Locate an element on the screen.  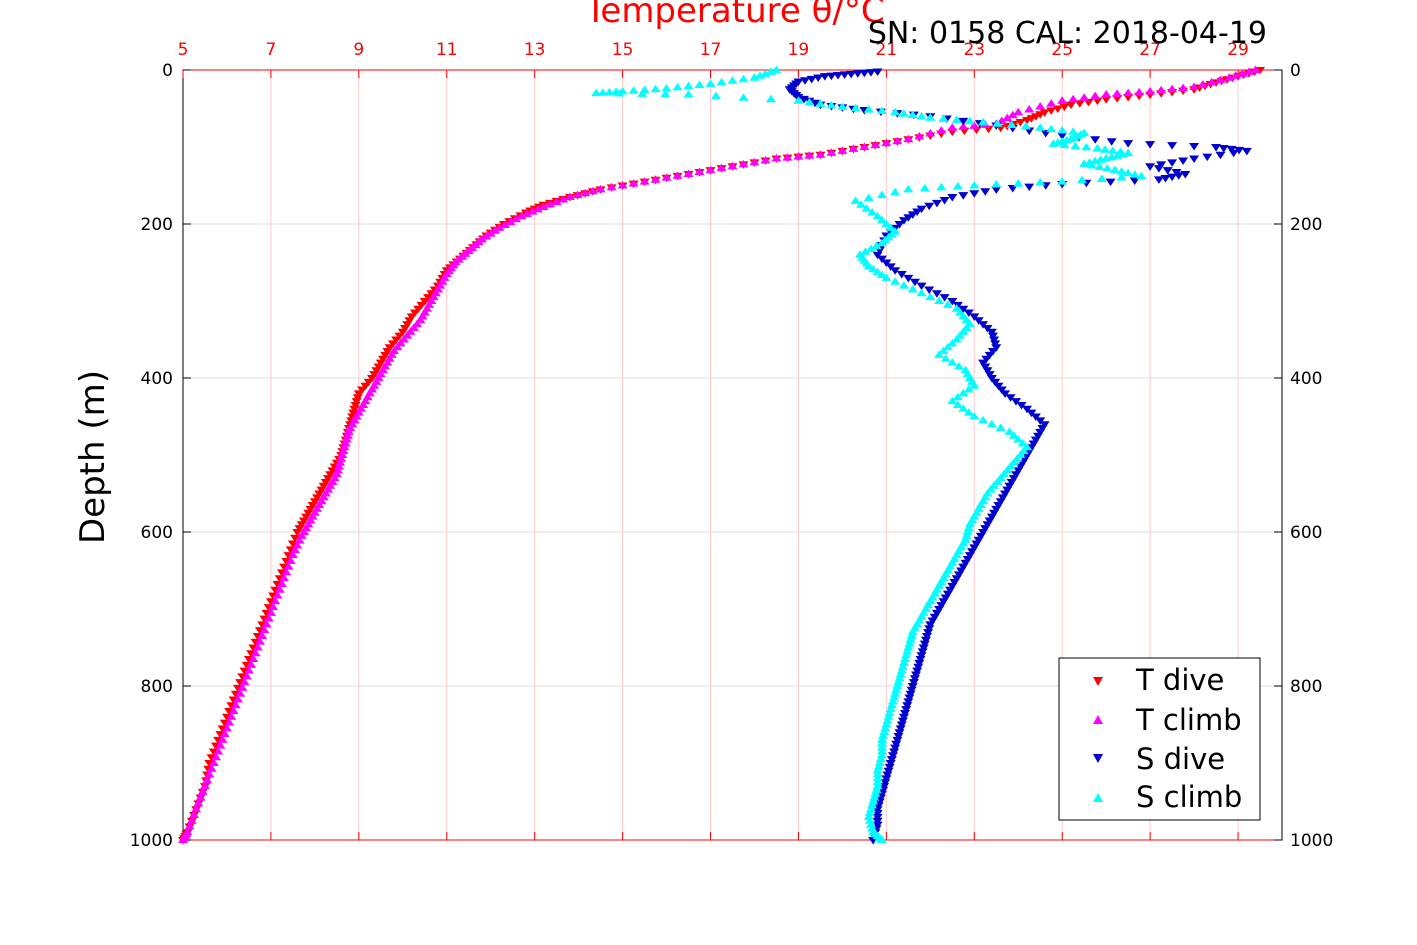
x-tick-label: 27 is located at coordinates (1150, 50).